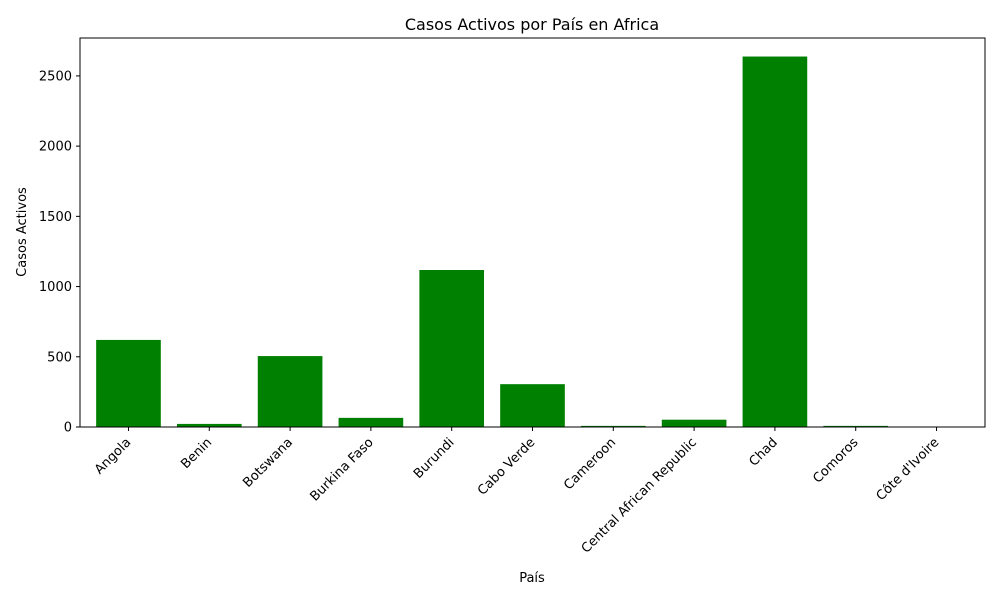 This screenshot has height=600, width=1000. I want to click on bar-comoros, so click(856, 426).